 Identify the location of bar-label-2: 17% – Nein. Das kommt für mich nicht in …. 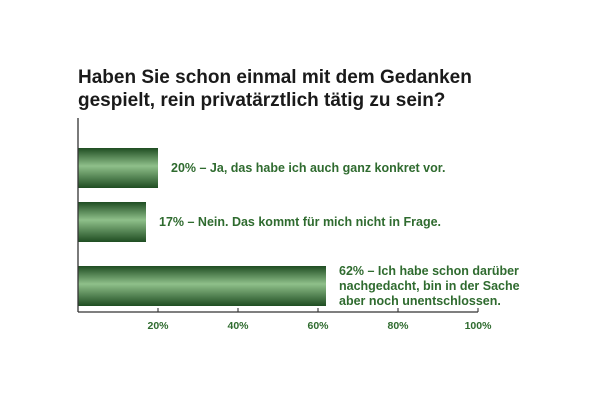
(300, 222).